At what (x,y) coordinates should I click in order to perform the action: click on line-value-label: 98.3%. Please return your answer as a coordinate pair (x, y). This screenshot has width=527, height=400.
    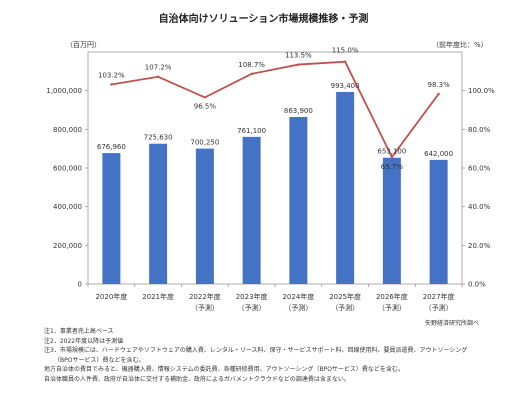
    Looking at the image, I should click on (439, 85).